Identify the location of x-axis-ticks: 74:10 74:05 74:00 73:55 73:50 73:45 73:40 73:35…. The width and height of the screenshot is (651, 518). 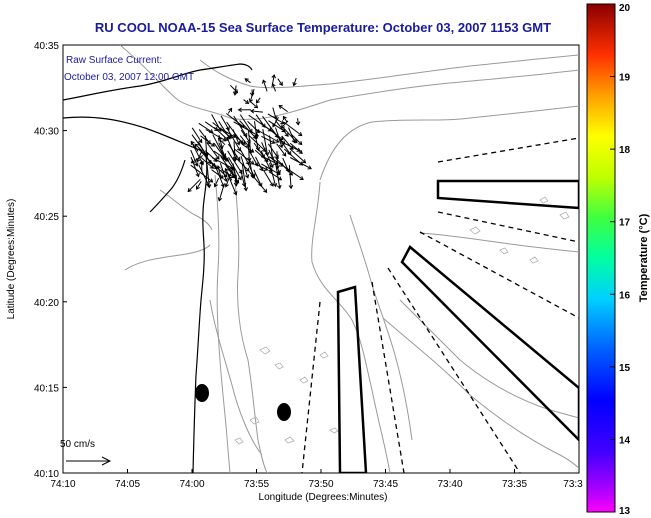
(316, 479).